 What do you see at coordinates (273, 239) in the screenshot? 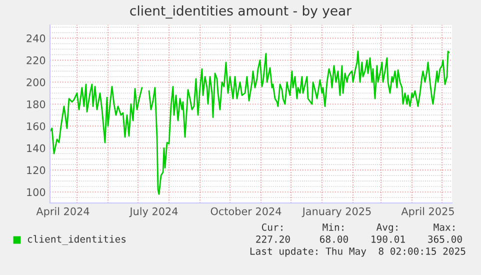
I see `text: 227.20` at bounding box center [273, 239].